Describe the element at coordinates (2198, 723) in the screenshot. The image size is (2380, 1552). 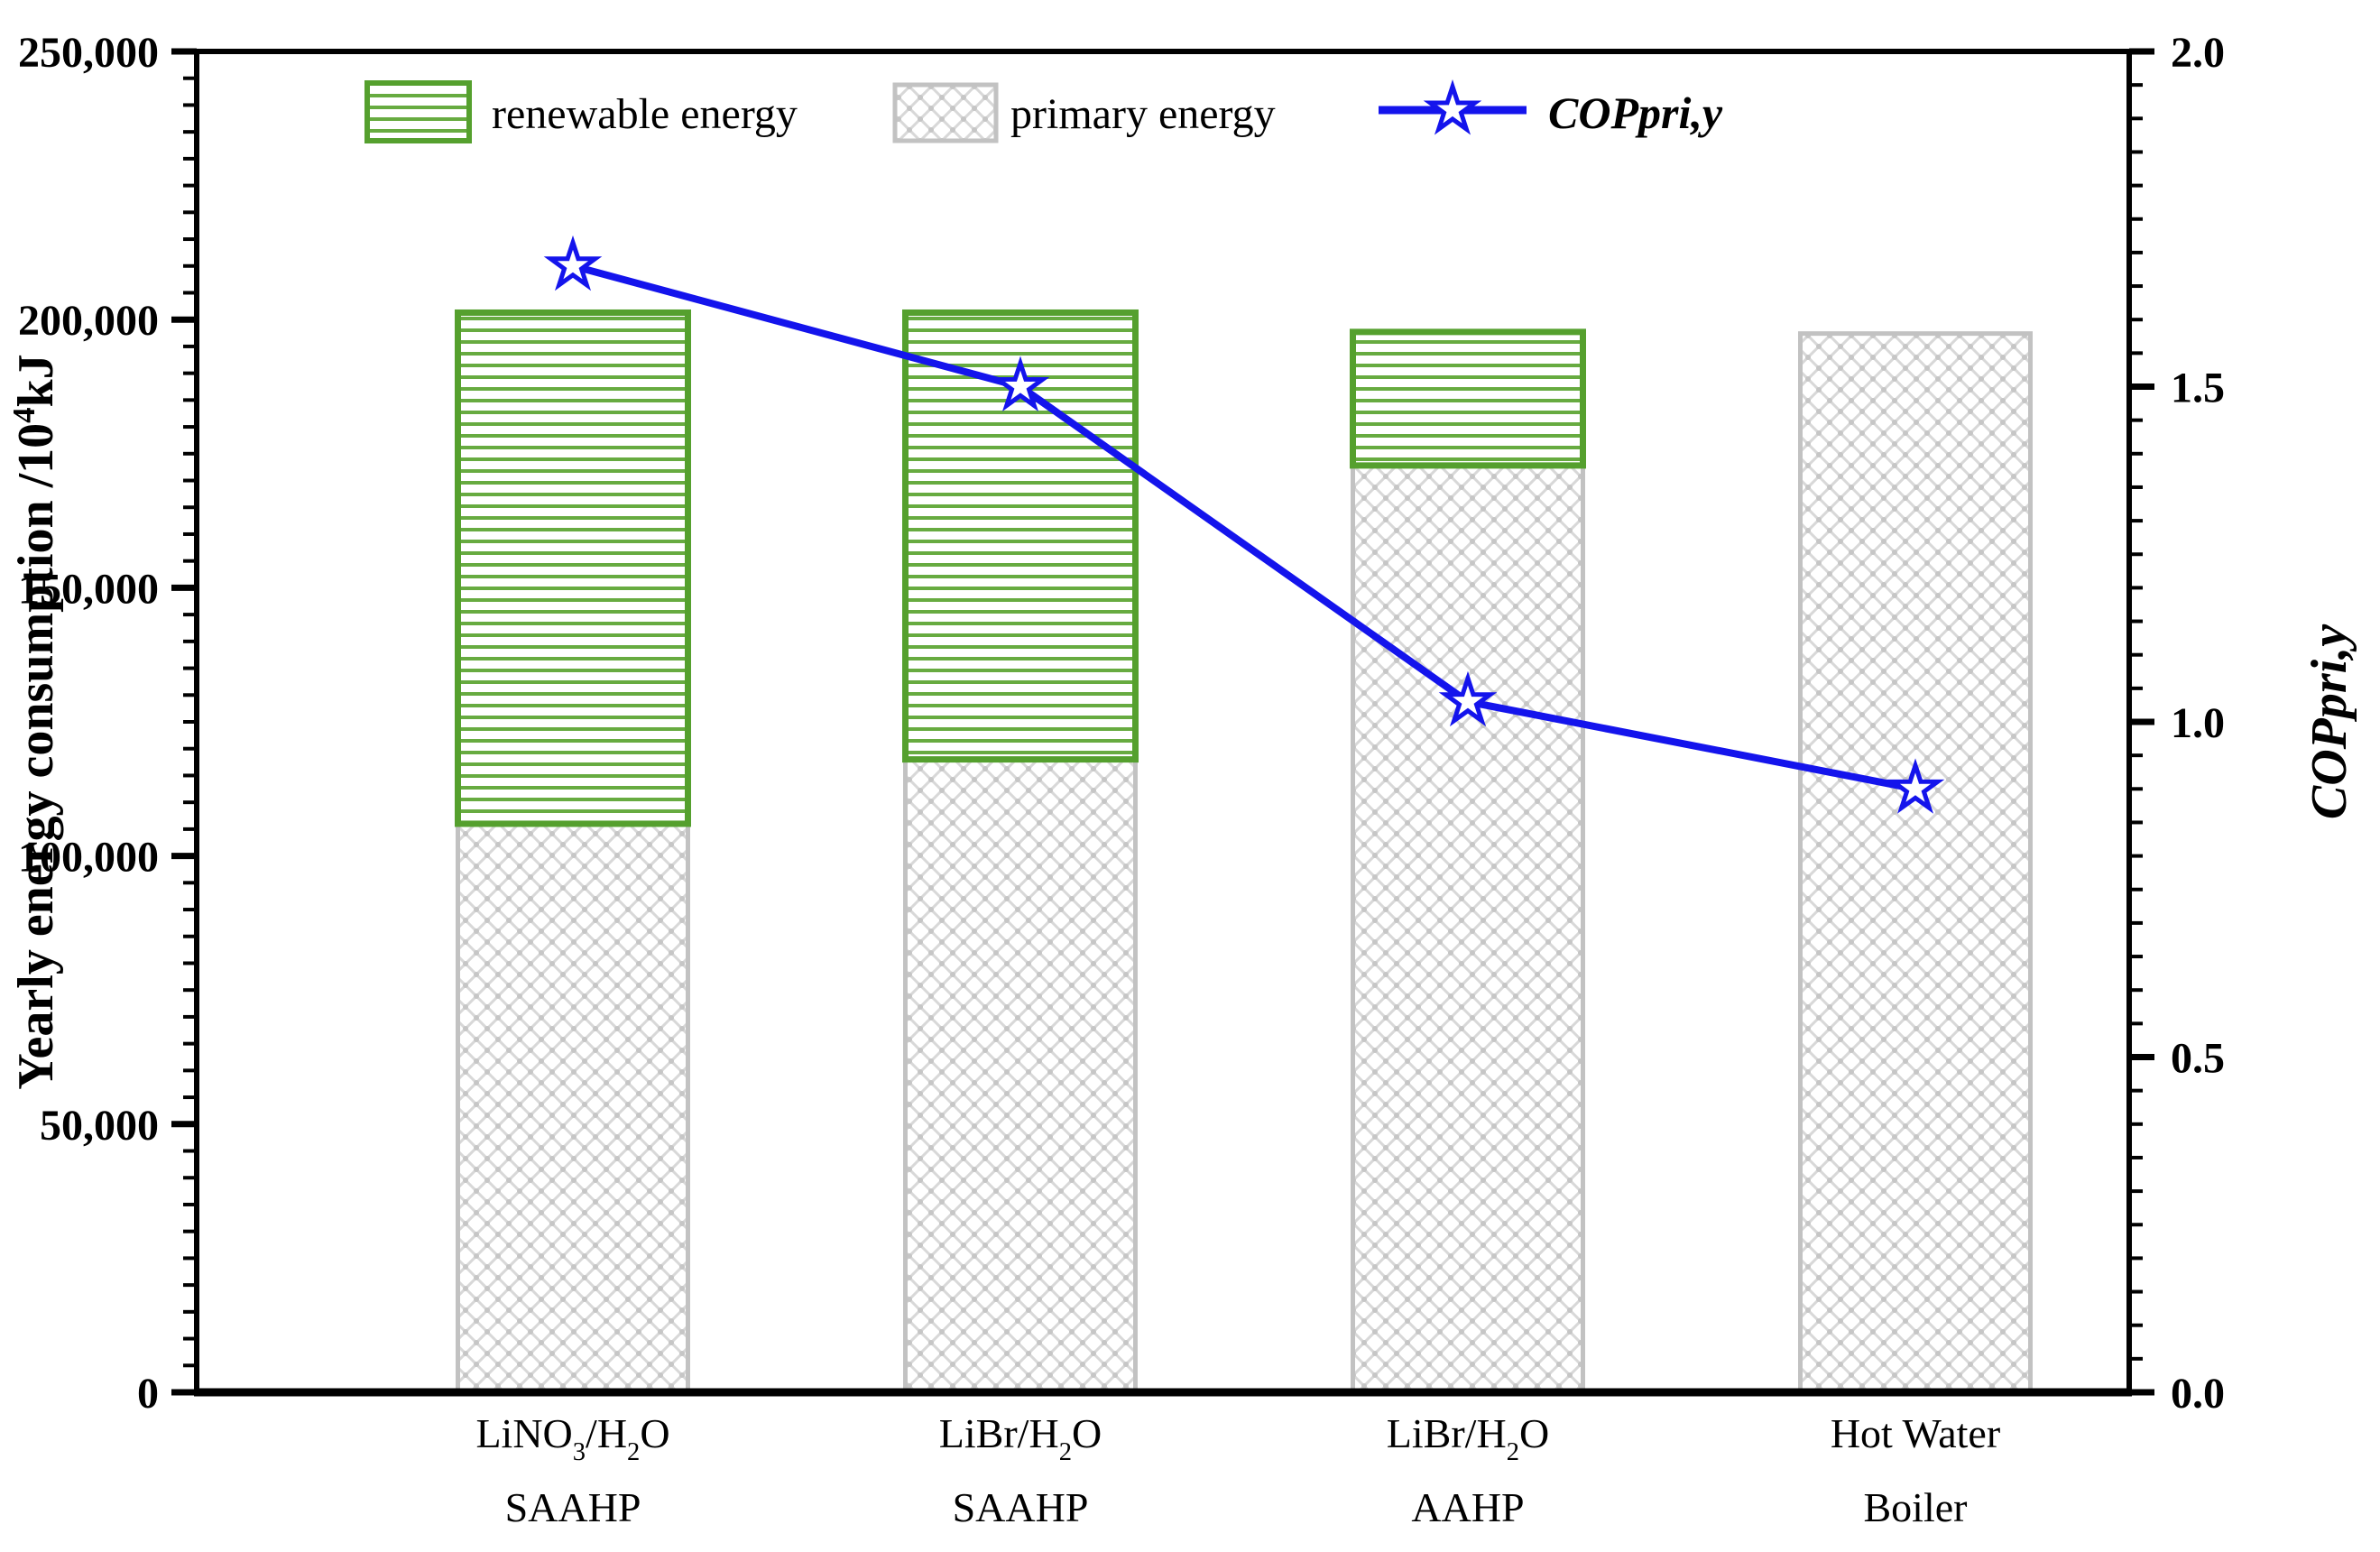
I see `right-tick-label: 1.0` at that location.